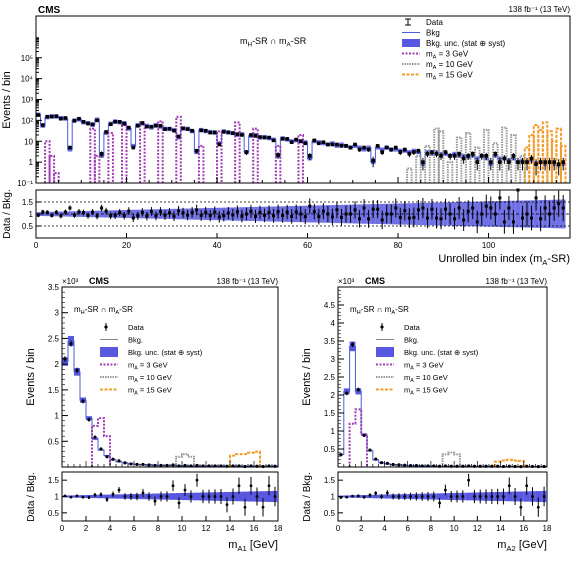 The width and height of the screenshot is (580, 565). What do you see at coordinates (540, 9) in the screenshot?
I see `lumi-label: 138 fb⁻¹ (13 TeV)` at bounding box center [540, 9].